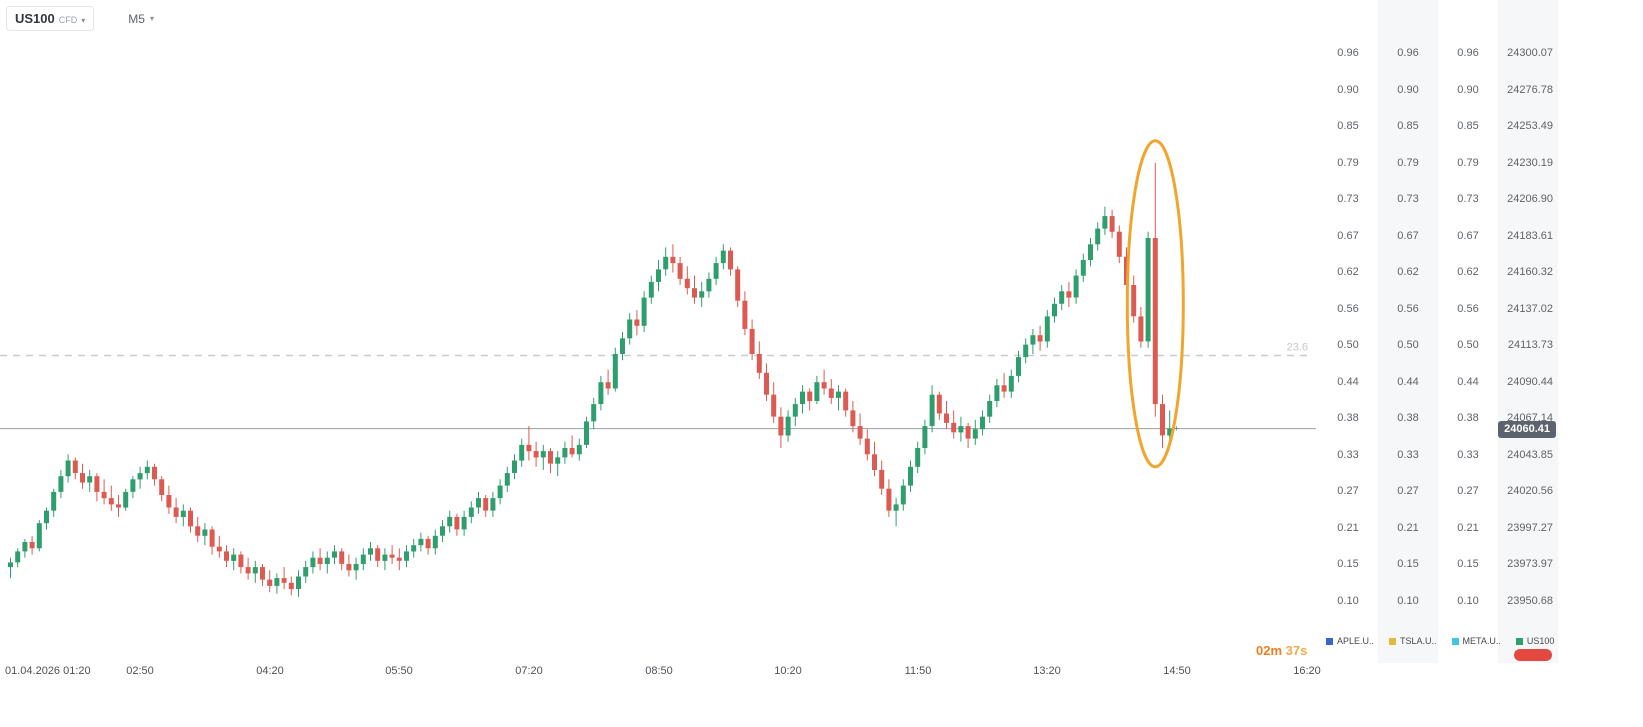 The height and width of the screenshot is (727, 1643). I want to click on price-axis-value: 24206.90, so click(1530, 199).